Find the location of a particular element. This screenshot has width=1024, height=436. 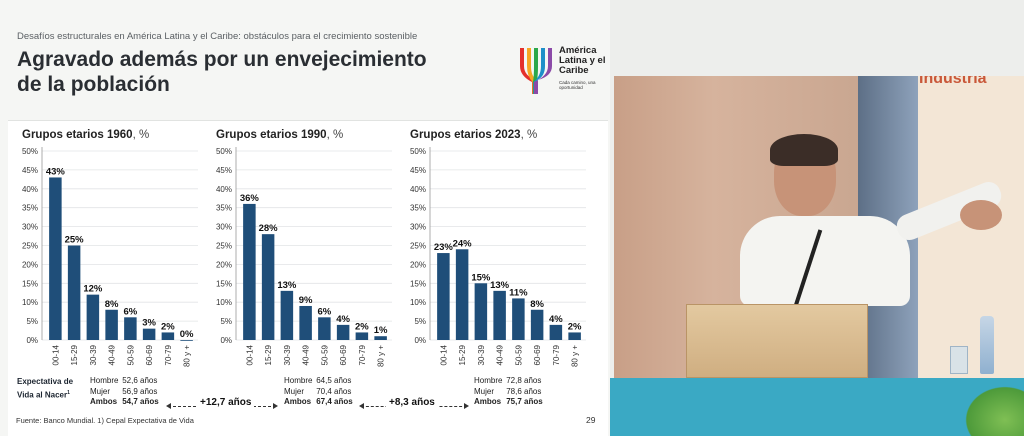

data-label: 0% is located at coordinates (187, 334).